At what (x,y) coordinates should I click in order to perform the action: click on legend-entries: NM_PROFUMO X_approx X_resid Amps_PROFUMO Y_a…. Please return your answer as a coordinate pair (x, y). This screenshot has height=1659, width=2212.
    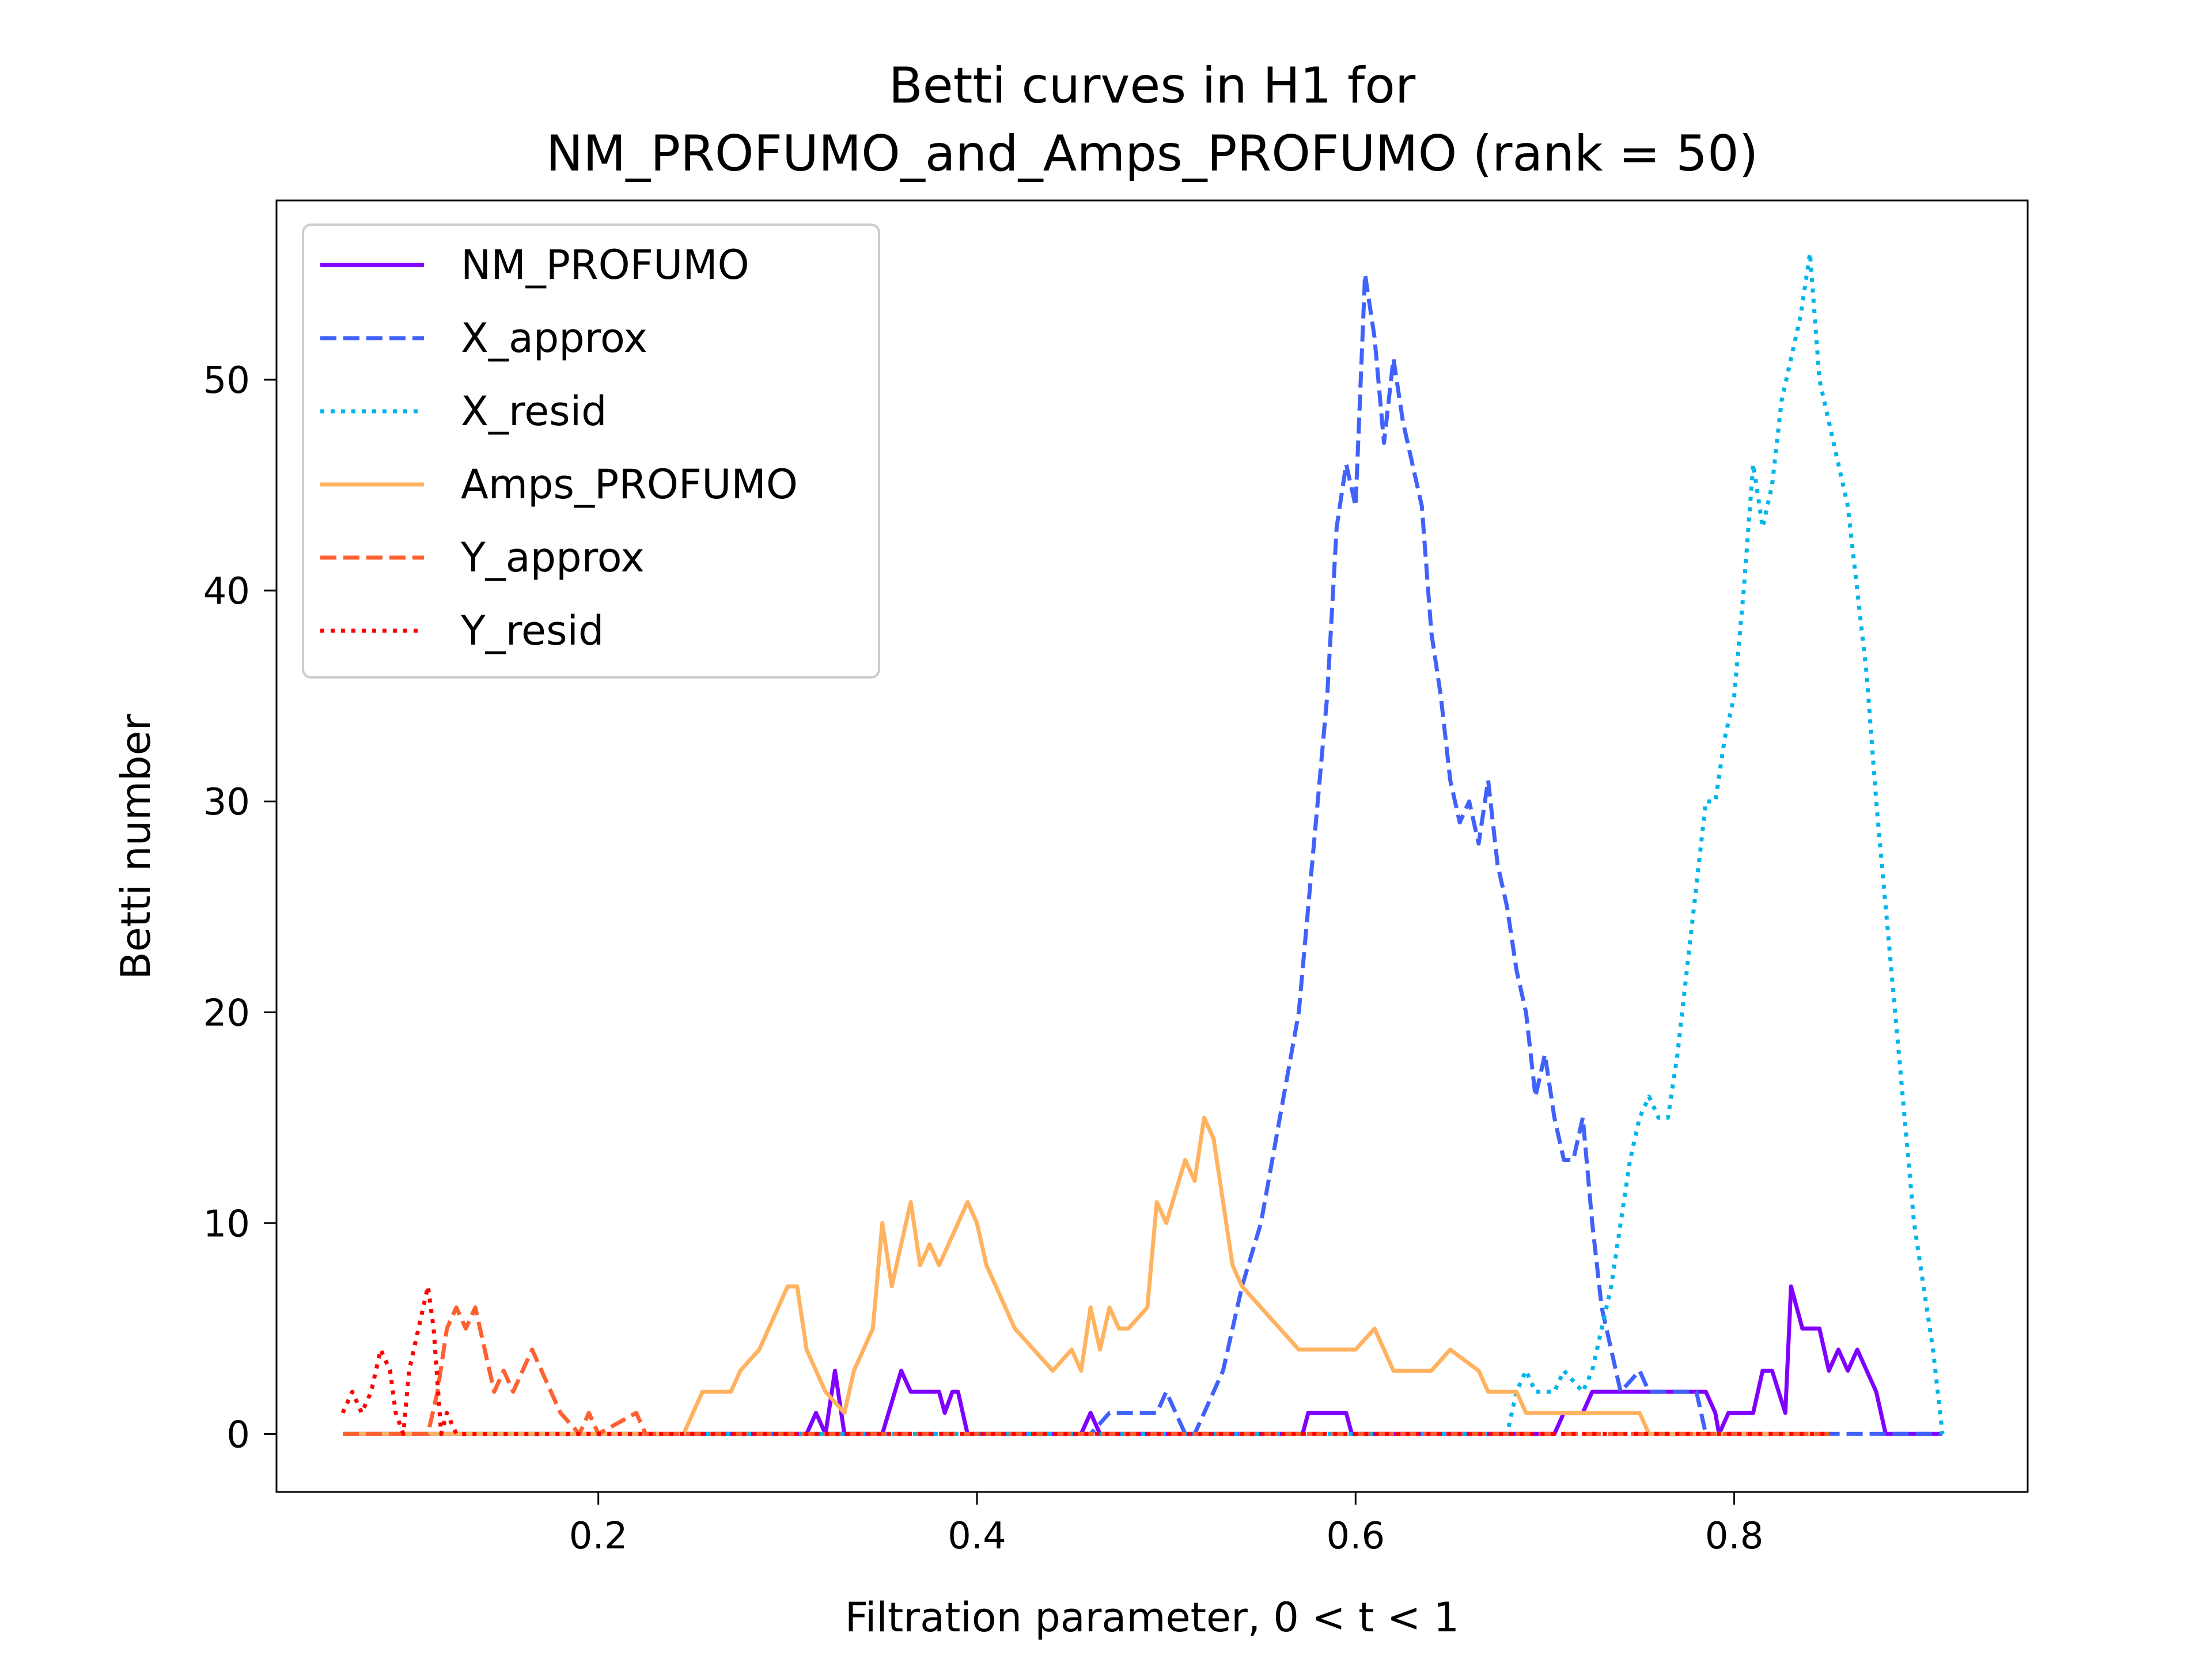
    Looking at the image, I should click on (559, 447).